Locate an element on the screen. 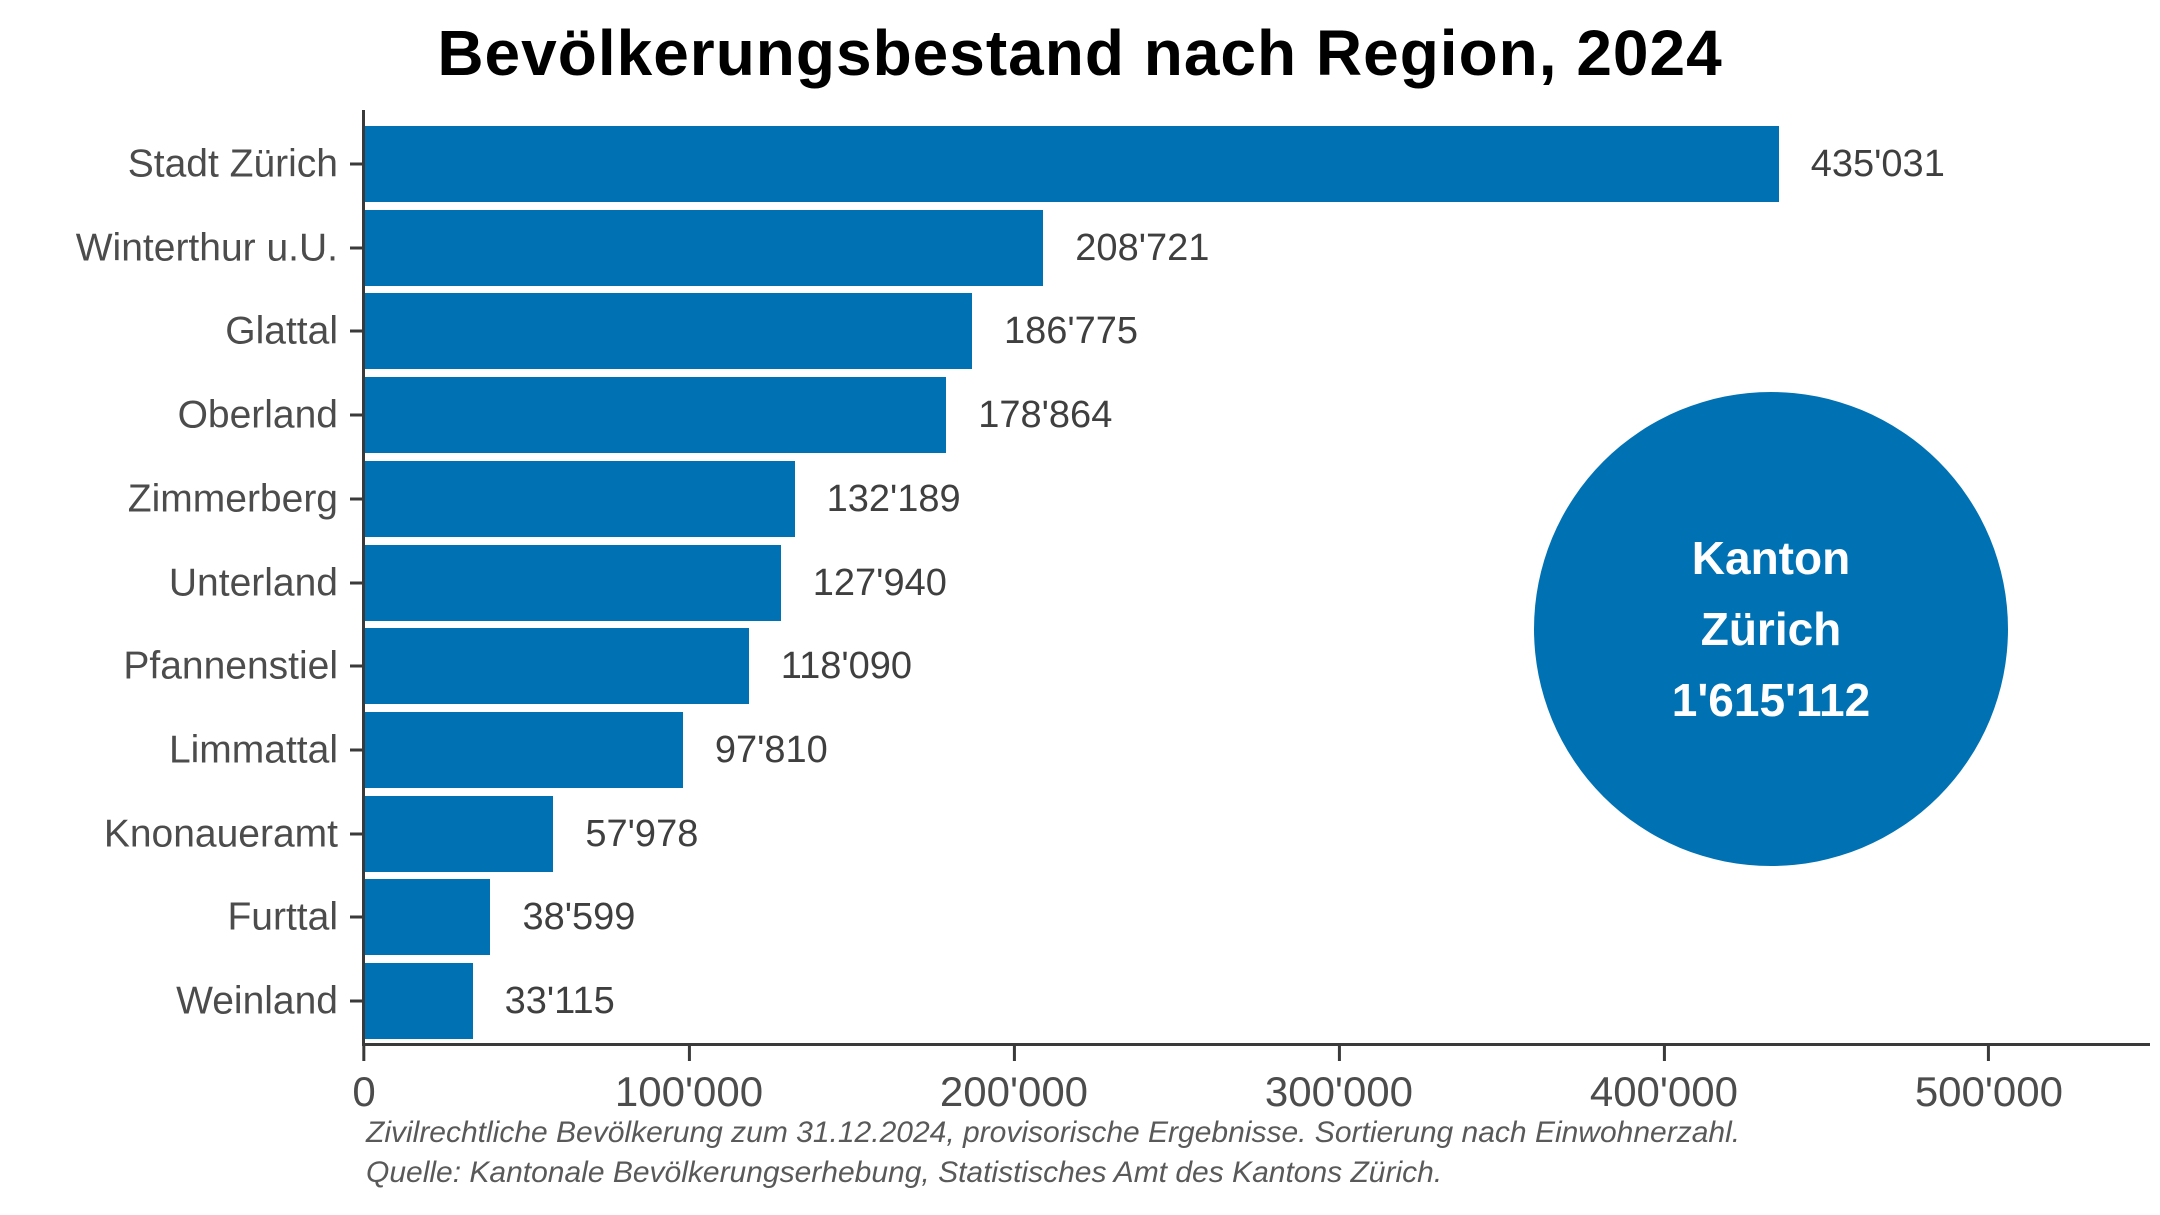 The image size is (2160, 1215). x-tick-label: 200'000 is located at coordinates (1014, 1091).